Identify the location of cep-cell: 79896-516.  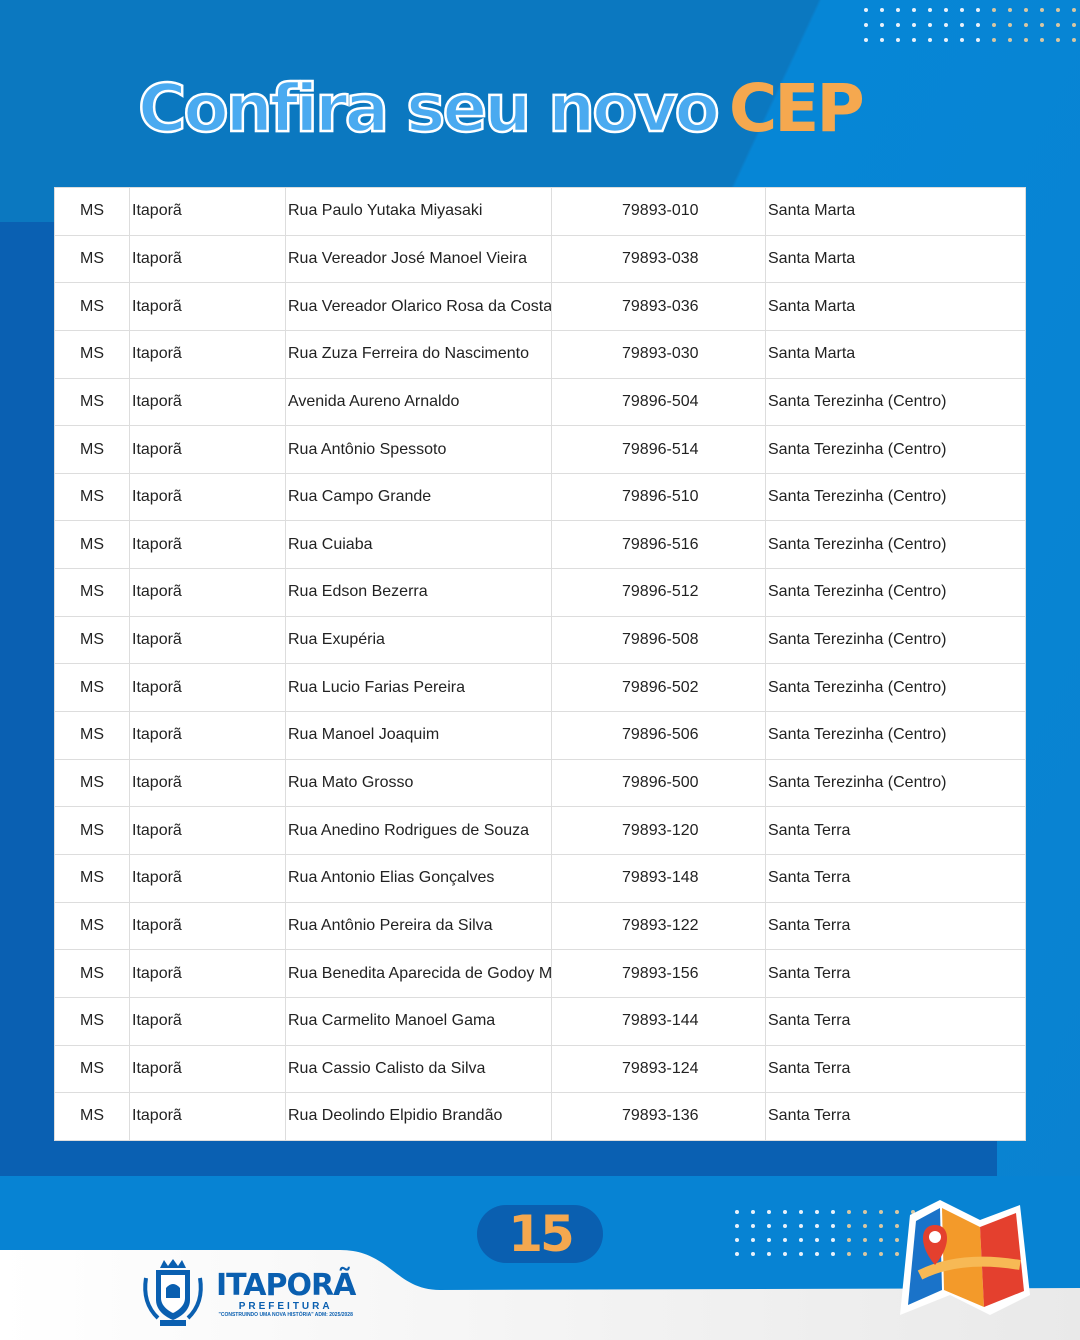
(658, 545).